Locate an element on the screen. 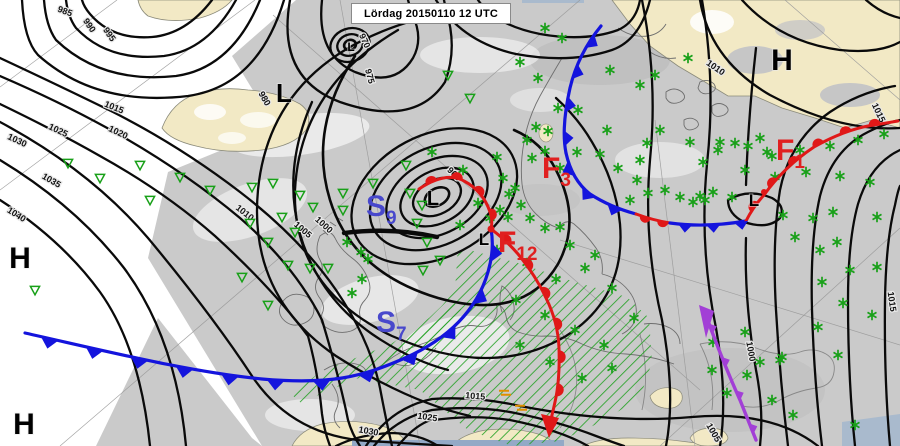 This screenshot has height=446, width=900. isobar-label: 1000 is located at coordinates (324, 224).